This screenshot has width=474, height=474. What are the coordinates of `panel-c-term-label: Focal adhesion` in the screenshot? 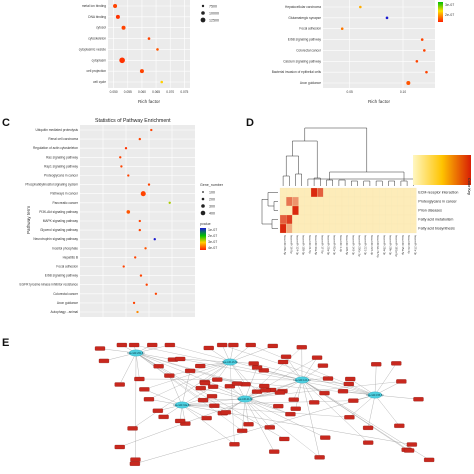 It's located at (67, 267).